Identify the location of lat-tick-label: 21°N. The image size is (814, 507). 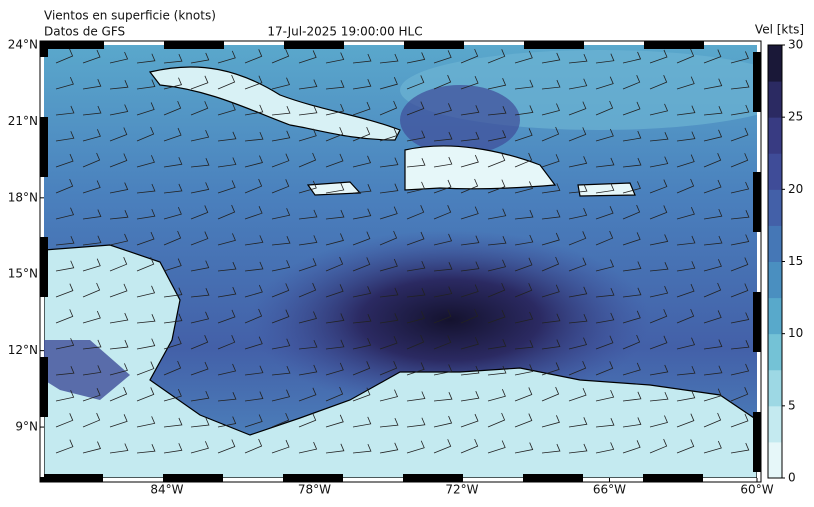
(23, 121).